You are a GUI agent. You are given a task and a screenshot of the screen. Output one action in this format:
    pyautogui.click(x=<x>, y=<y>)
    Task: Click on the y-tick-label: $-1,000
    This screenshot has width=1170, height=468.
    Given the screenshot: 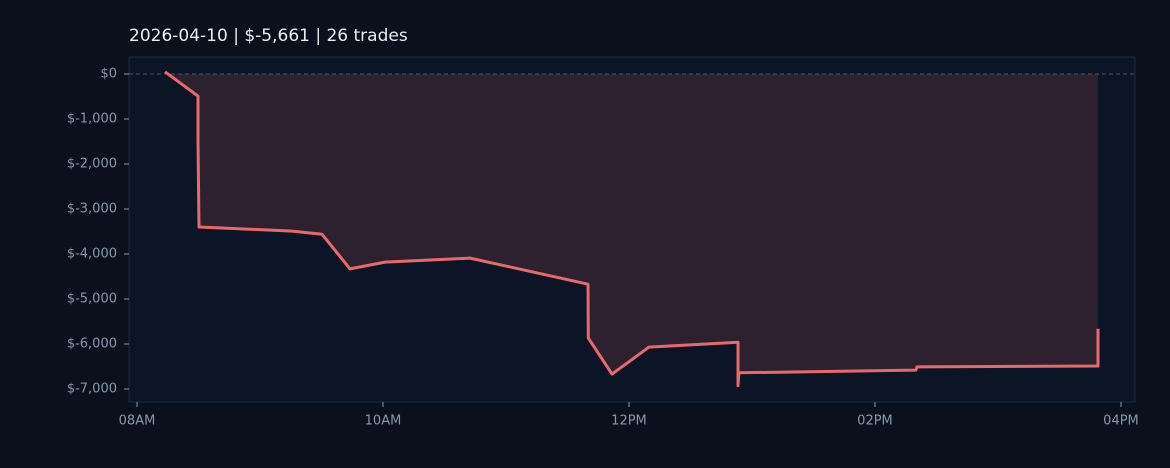 What is the action you would take?
    pyautogui.click(x=92, y=119)
    